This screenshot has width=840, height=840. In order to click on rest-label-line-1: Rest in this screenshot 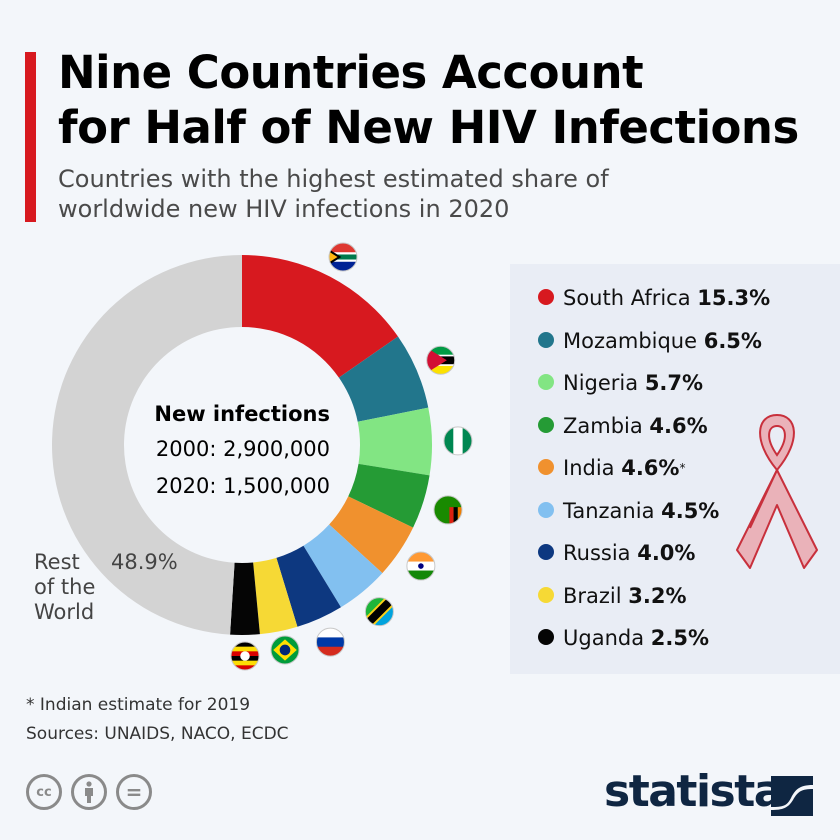, I will do `click(57, 562)`.